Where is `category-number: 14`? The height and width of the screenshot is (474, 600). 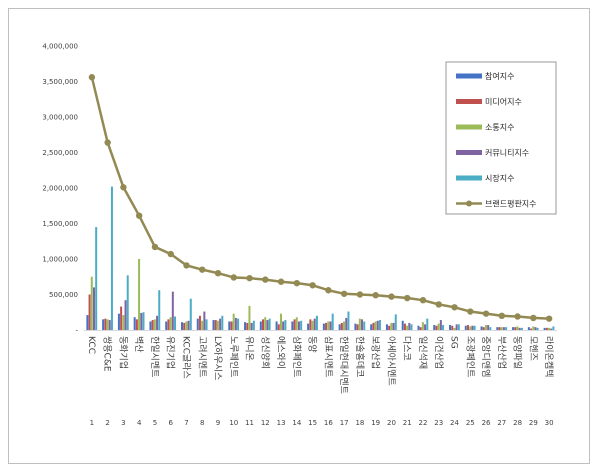
category-number: 14 is located at coordinates (296, 423).